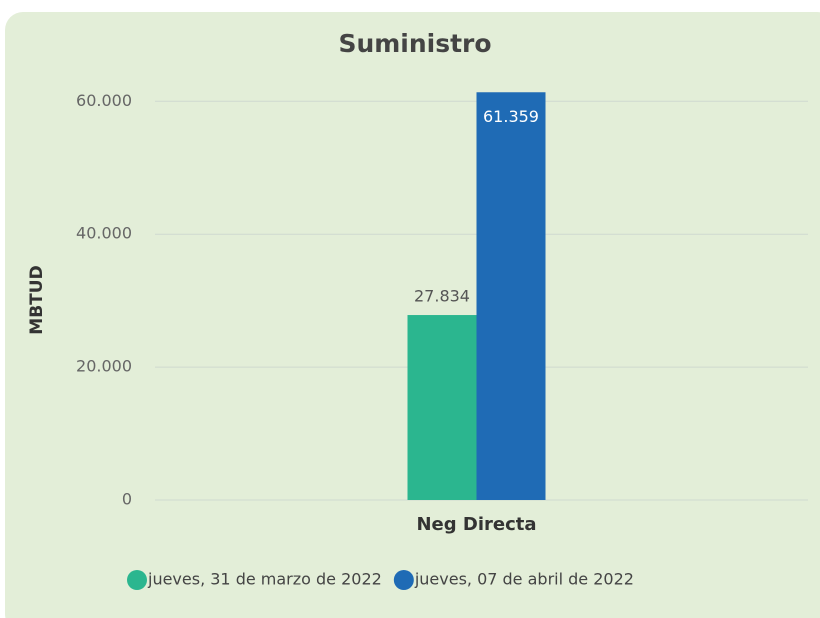 The height and width of the screenshot is (618, 820). Describe the element at coordinates (524, 579) in the screenshot. I see `legend-label: jueves, 07 de abril de 2022` at that location.